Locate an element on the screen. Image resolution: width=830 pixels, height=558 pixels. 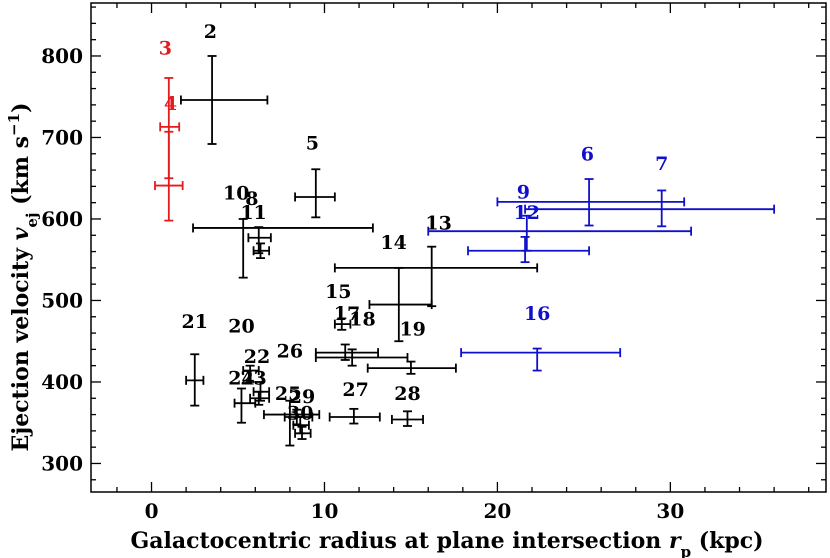
x-tick-label: 20 is located at coordinates (497, 511).